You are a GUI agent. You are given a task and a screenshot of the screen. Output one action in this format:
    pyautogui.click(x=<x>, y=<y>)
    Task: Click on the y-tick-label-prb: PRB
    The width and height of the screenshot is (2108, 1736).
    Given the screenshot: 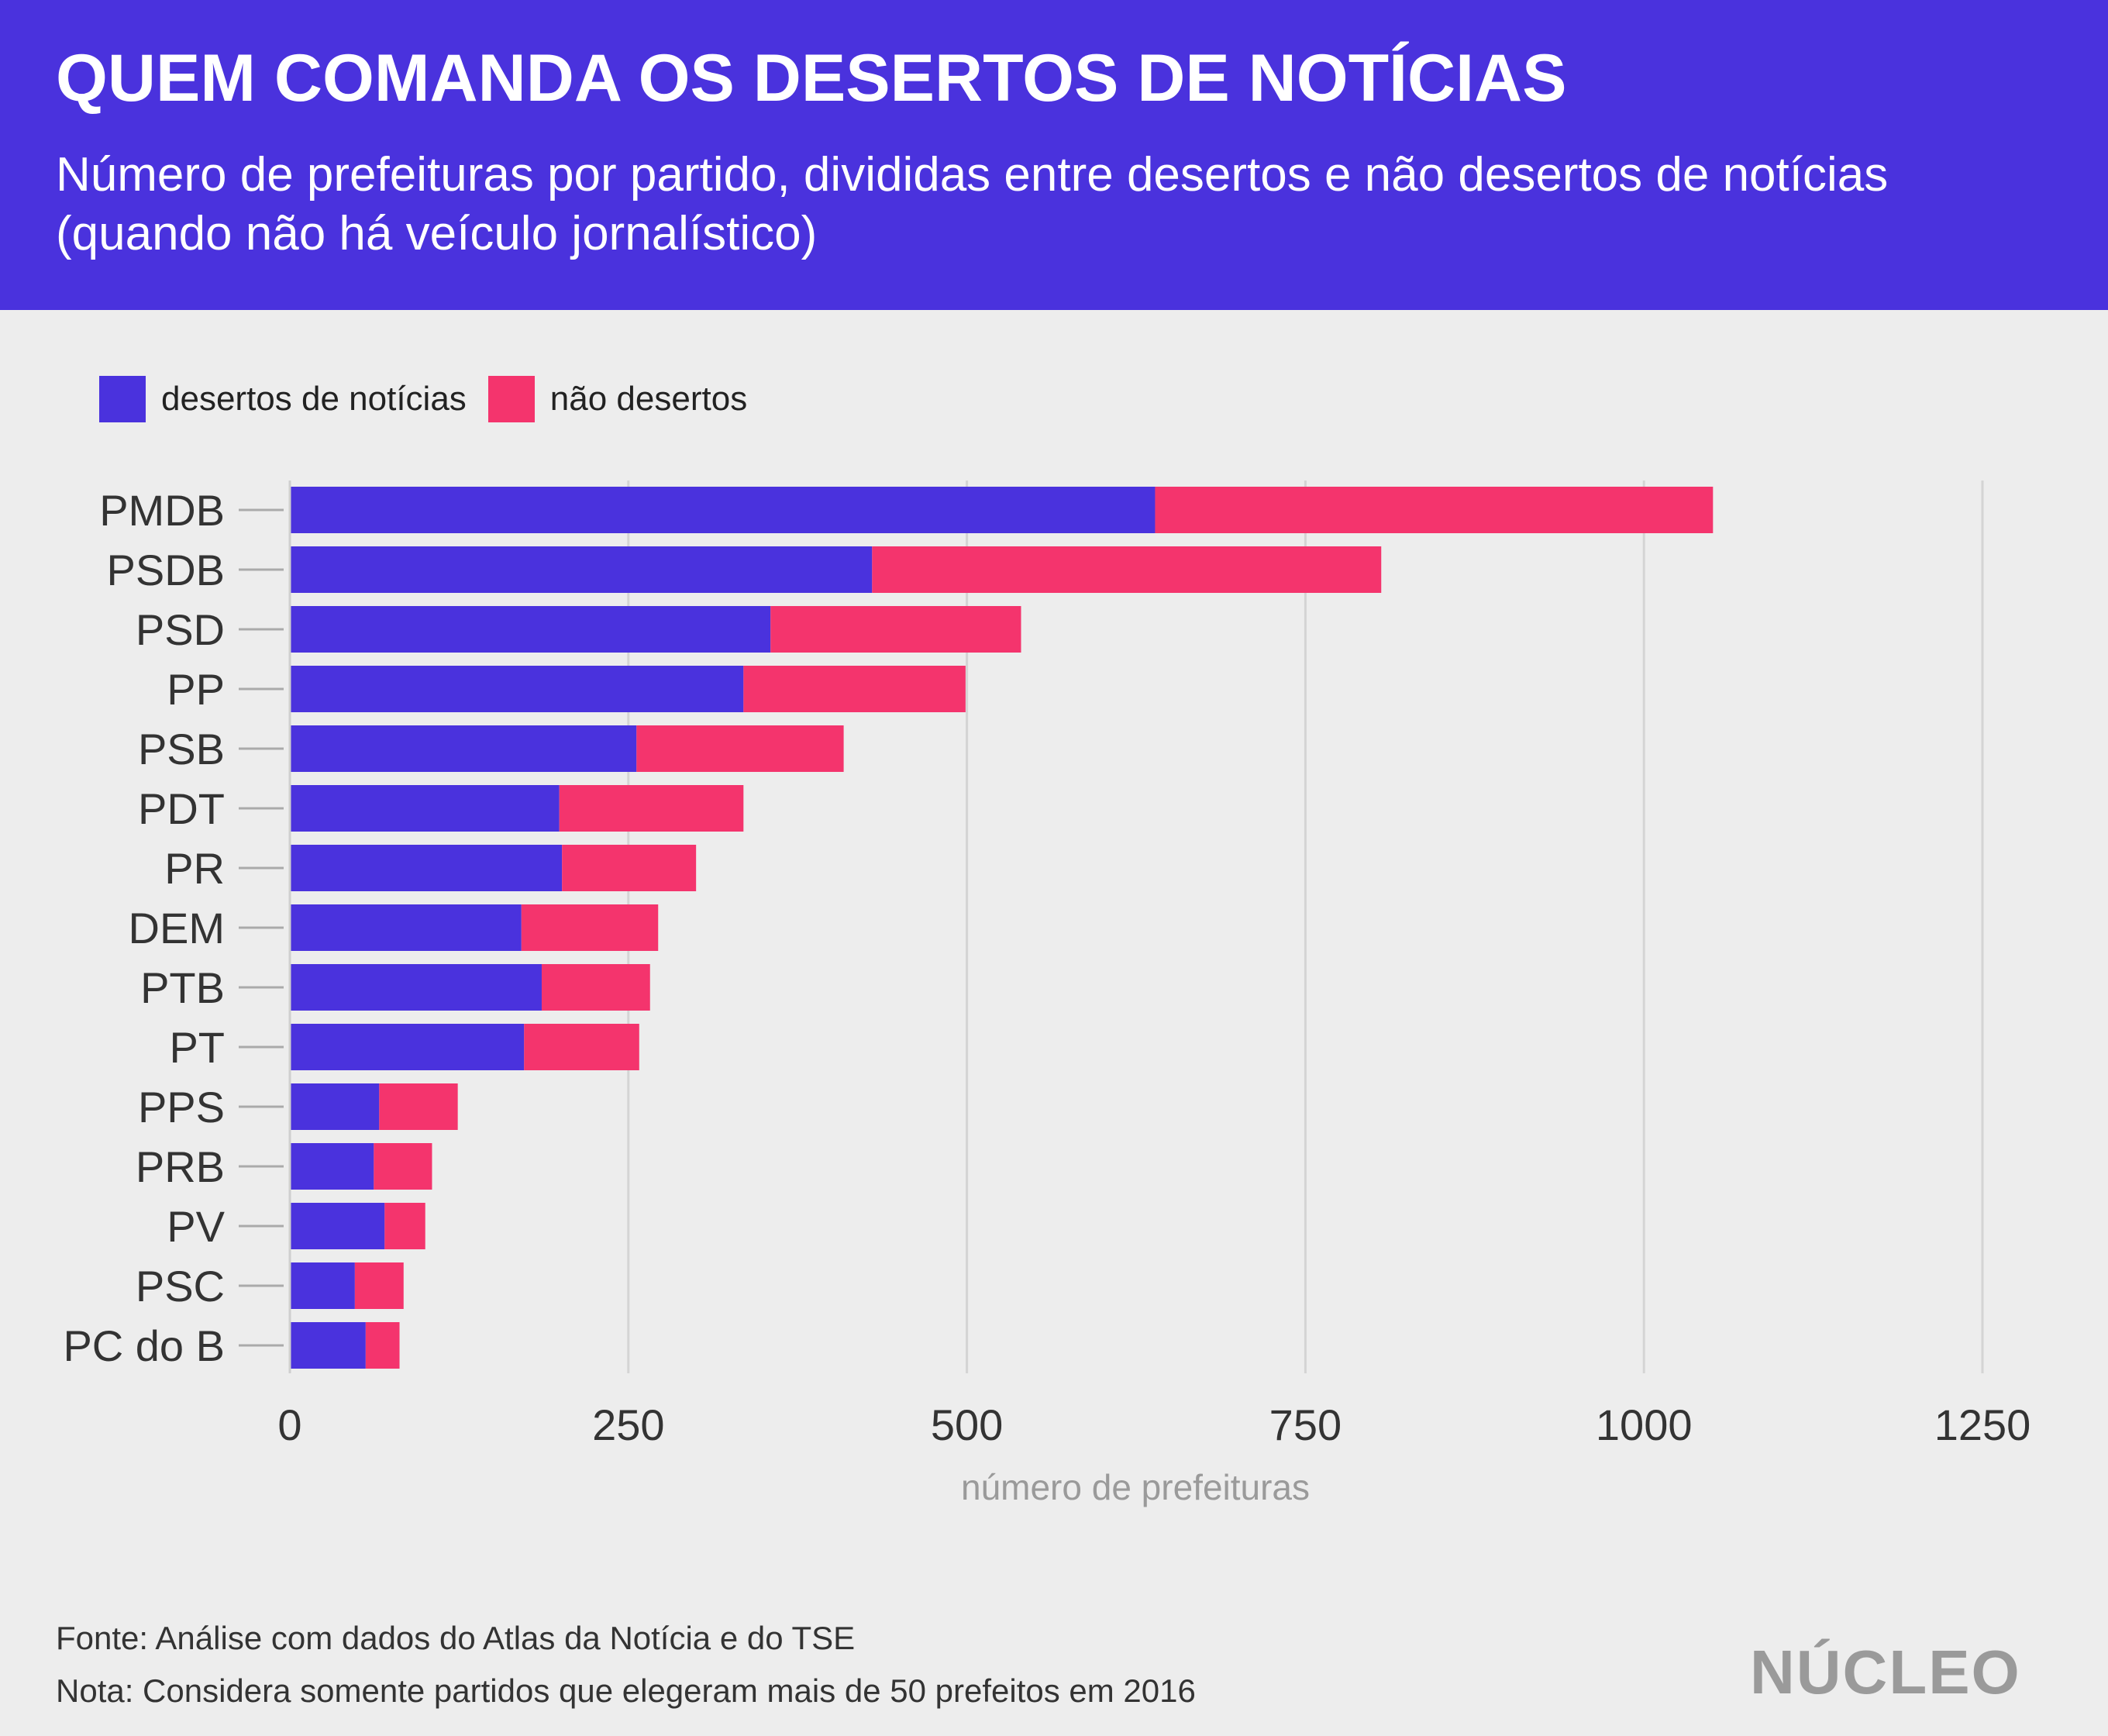 What is the action you would take?
    pyautogui.click(x=180, y=1166)
    